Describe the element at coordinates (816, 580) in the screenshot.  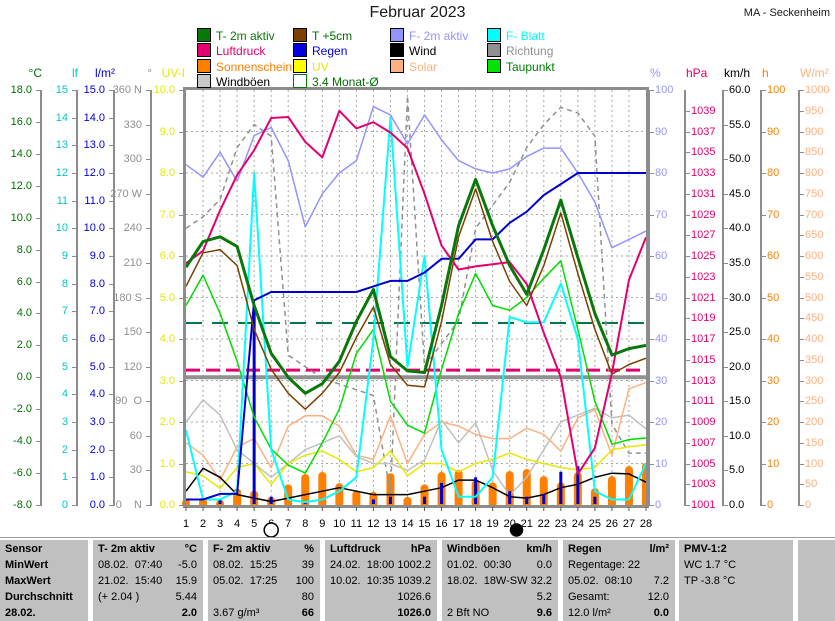
I see `table-panel-empty` at that location.